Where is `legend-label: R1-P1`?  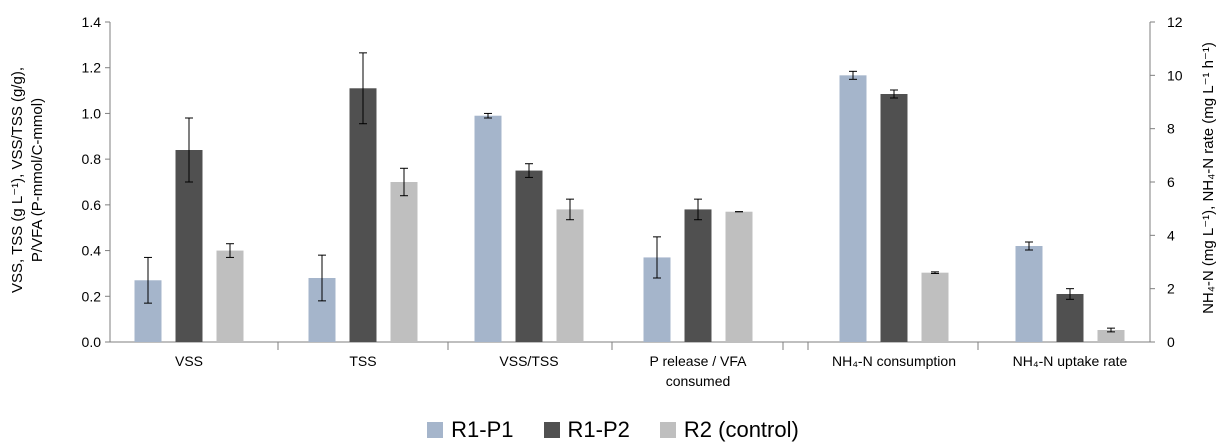 legend-label: R1-P1 is located at coordinates (482, 429).